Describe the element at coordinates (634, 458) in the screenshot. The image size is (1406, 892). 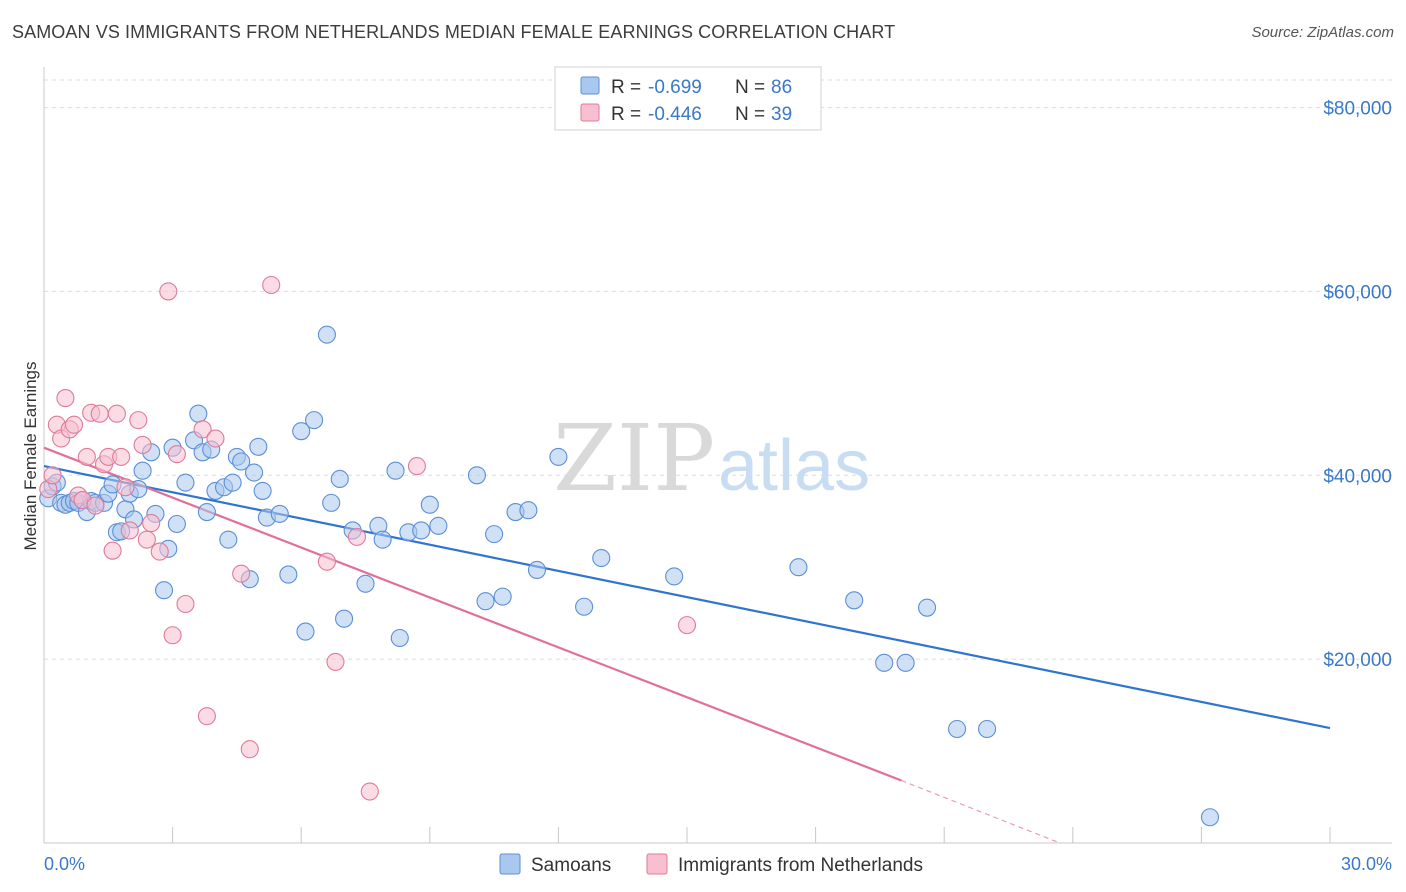
I see `watermark-zip: ZIP` at that location.